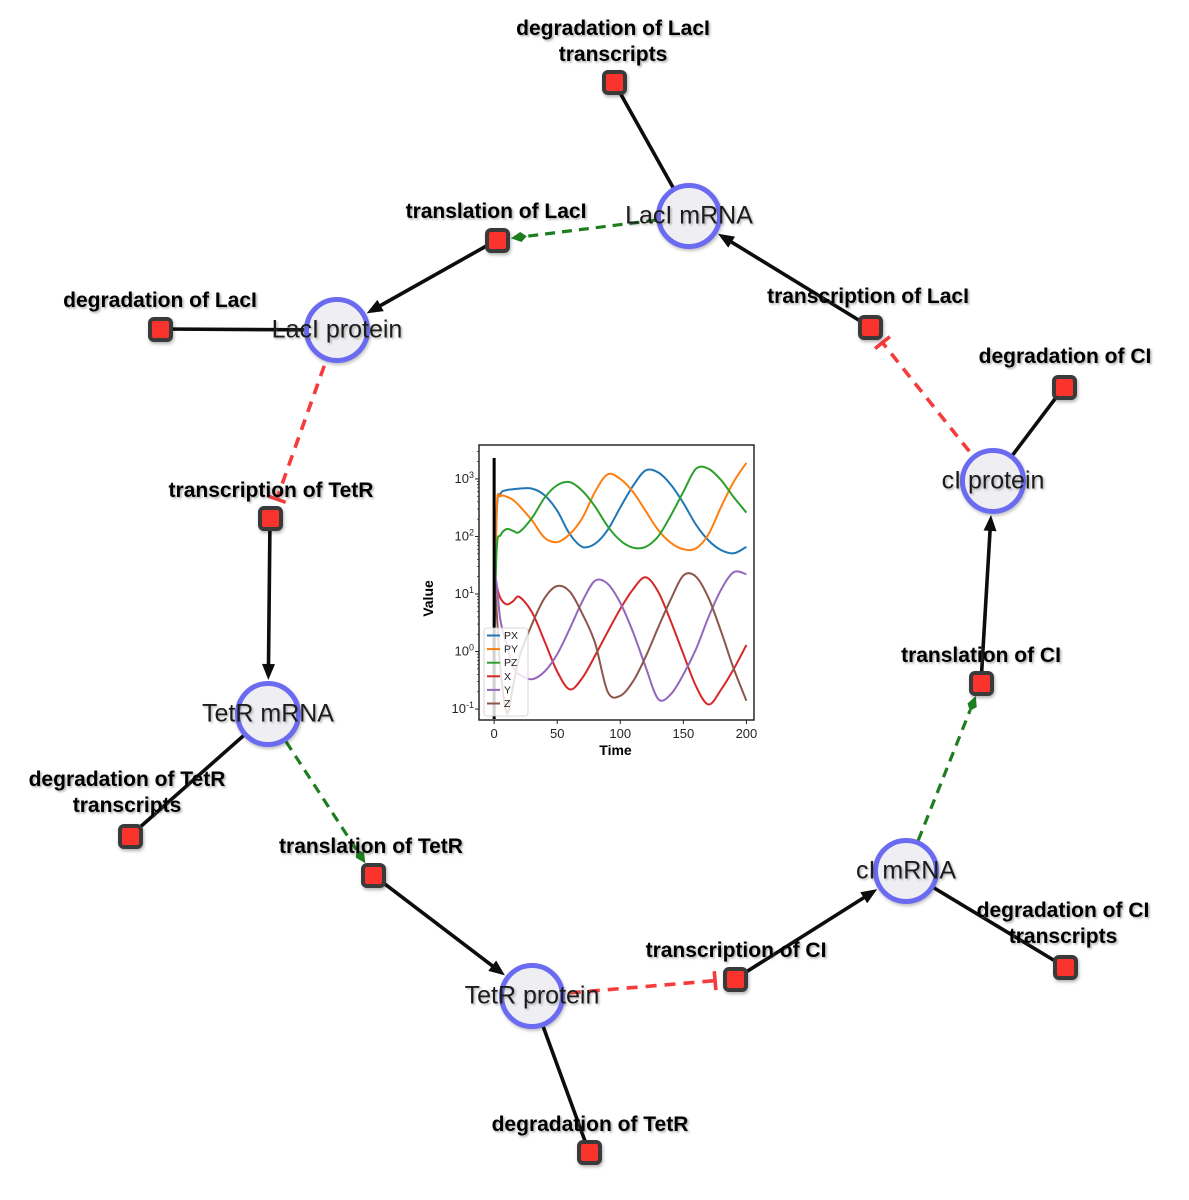 The image size is (1189, 1200). I want to click on edge-txn_tetr-tetr_mrna, so click(269, 592).